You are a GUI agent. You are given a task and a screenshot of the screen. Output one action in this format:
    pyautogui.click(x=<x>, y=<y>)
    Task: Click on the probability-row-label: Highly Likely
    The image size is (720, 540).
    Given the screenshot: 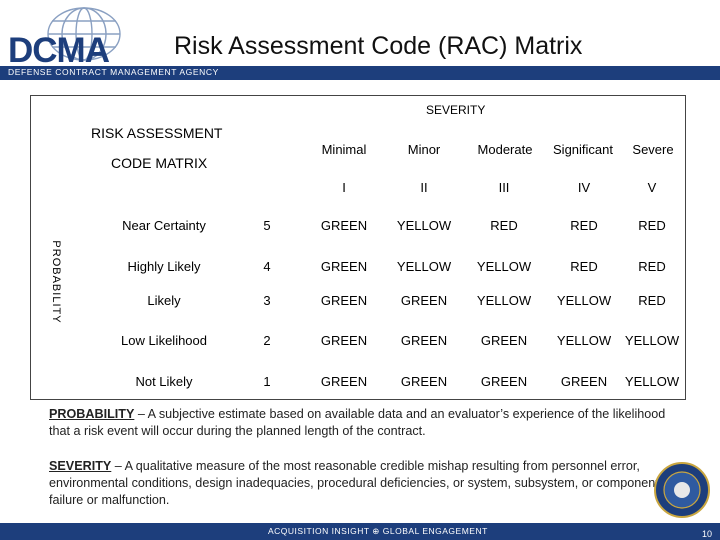 What is the action you would take?
    pyautogui.click(x=164, y=266)
    